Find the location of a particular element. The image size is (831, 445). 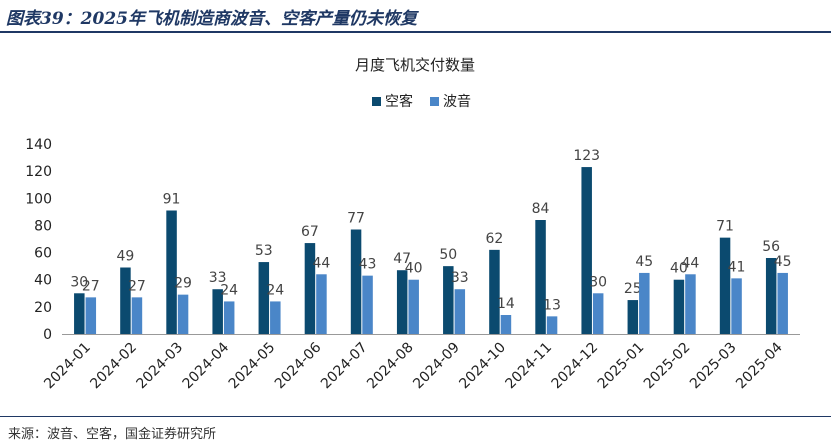

source-note: 来源：波音、空客，国金证券研究所 is located at coordinates (112, 434).